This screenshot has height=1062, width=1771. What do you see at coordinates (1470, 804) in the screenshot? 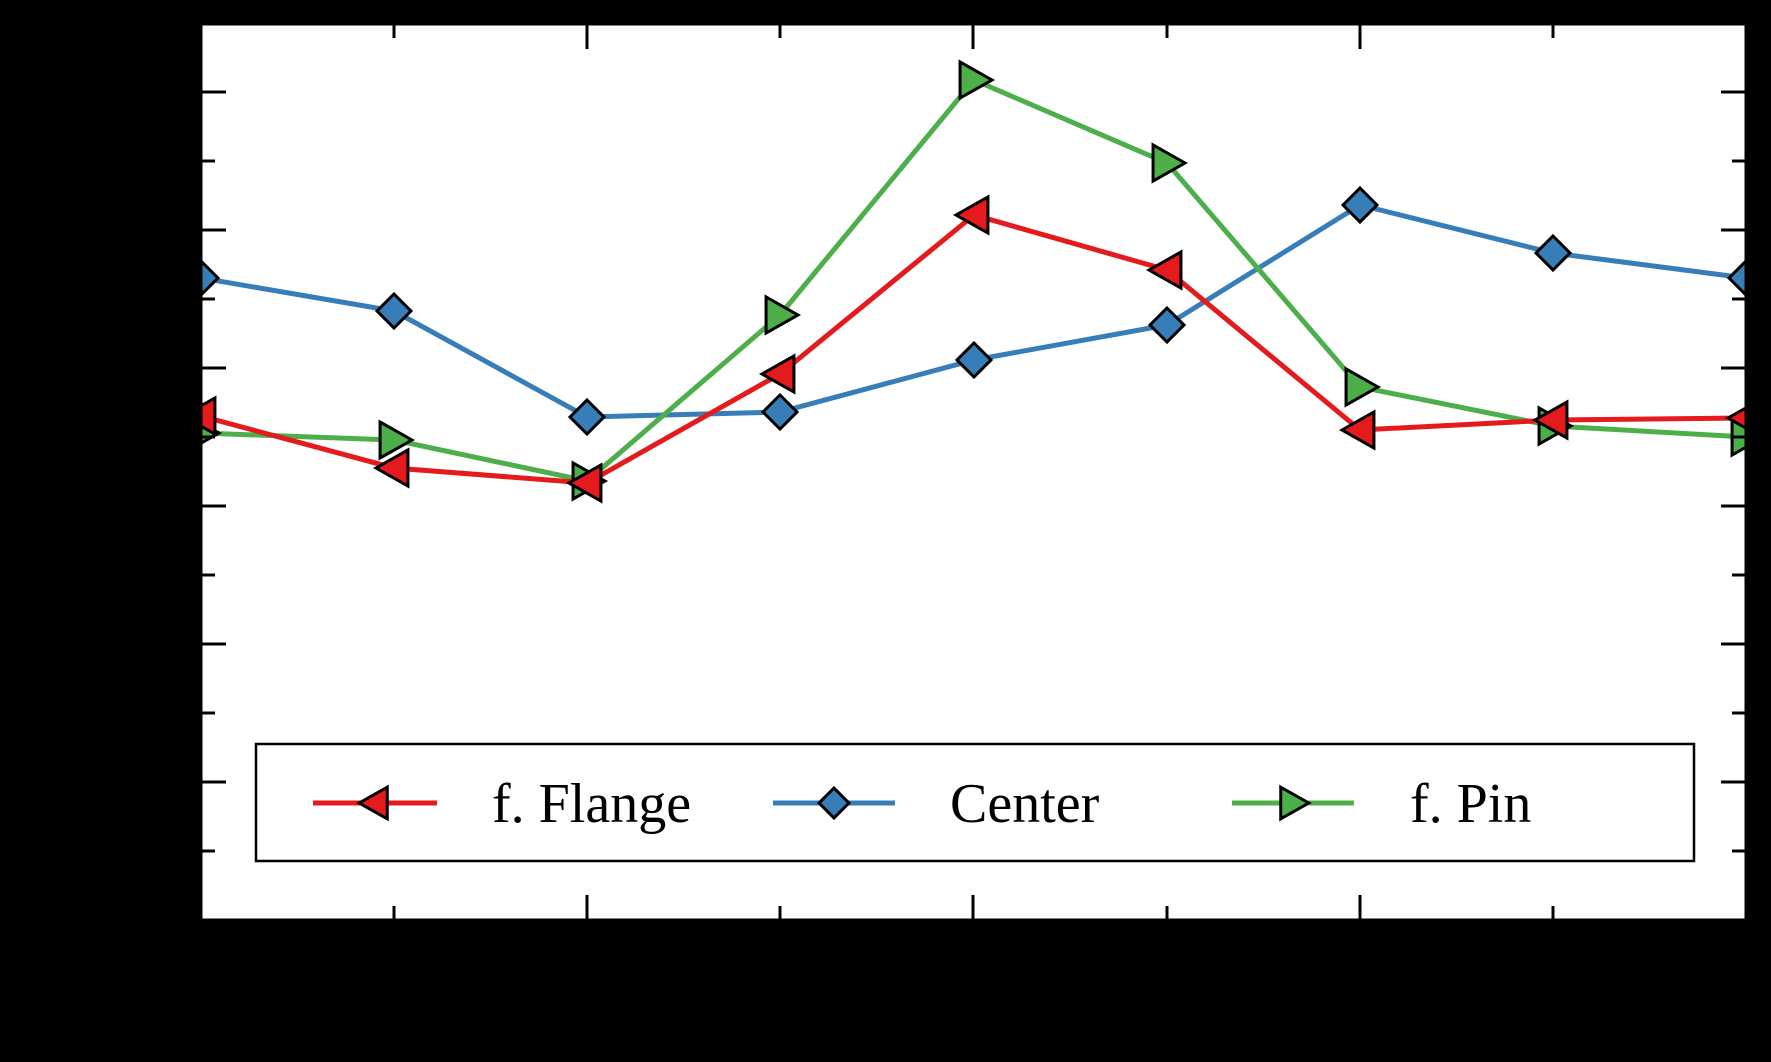
I see `legend-label-f-pin: f. Pin` at bounding box center [1470, 804].